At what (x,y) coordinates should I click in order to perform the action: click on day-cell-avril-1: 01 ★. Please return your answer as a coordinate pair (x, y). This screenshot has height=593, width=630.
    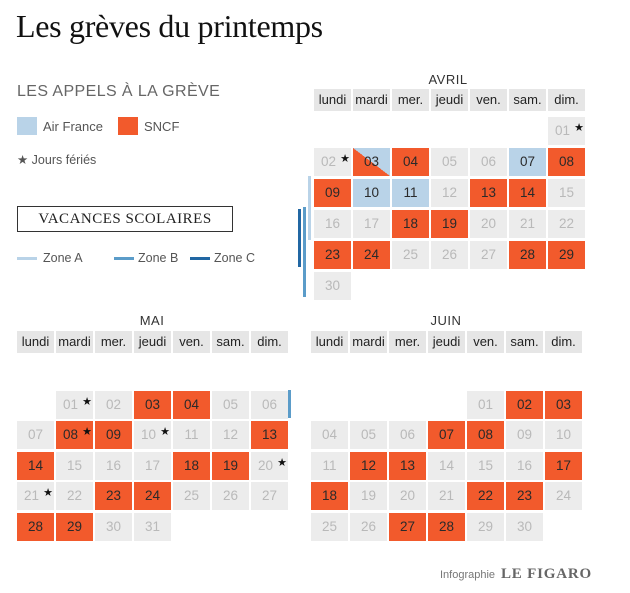
    Looking at the image, I should click on (566, 131).